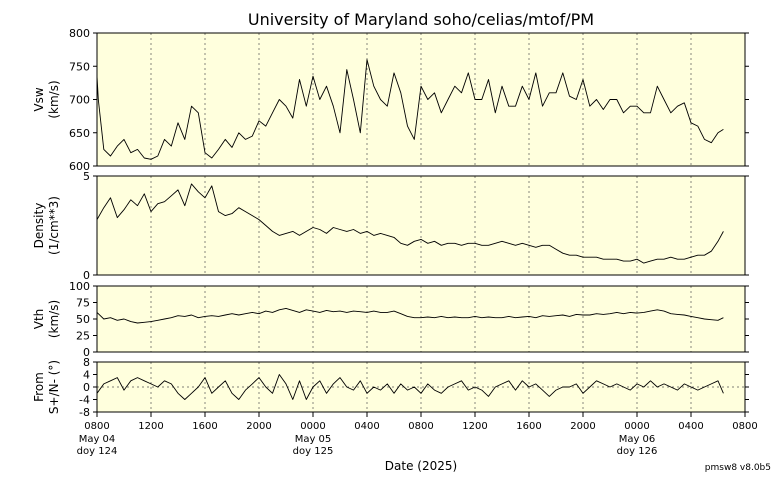 The width and height of the screenshot is (776, 480). Describe the element at coordinates (39, 387) in the screenshot. I see `y-axis-label: From` at that location.